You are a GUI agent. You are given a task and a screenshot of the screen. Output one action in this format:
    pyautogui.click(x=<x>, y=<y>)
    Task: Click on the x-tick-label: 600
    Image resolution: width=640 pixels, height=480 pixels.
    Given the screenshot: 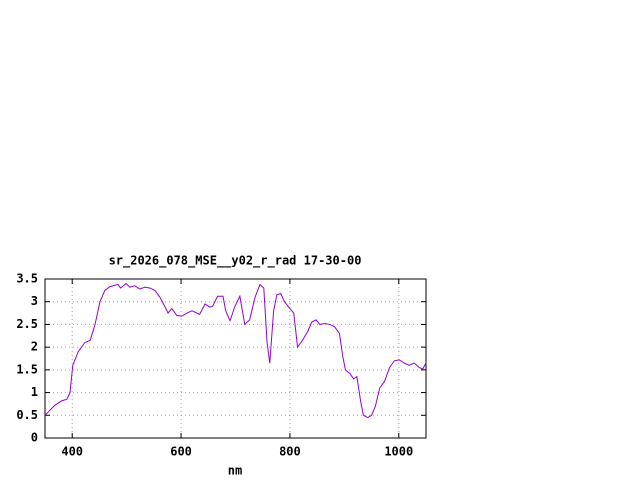 What is the action you would take?
    pyautogui.click(x=181, y=452)
    